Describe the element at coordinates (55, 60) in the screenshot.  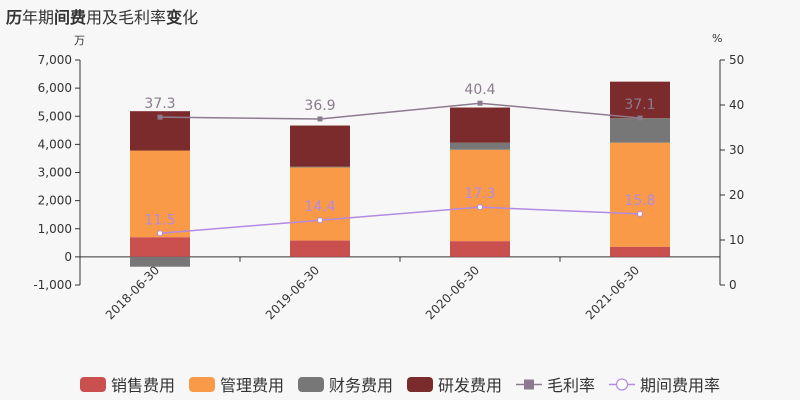
I see `left-y-tick-label: 7,000` at that location.